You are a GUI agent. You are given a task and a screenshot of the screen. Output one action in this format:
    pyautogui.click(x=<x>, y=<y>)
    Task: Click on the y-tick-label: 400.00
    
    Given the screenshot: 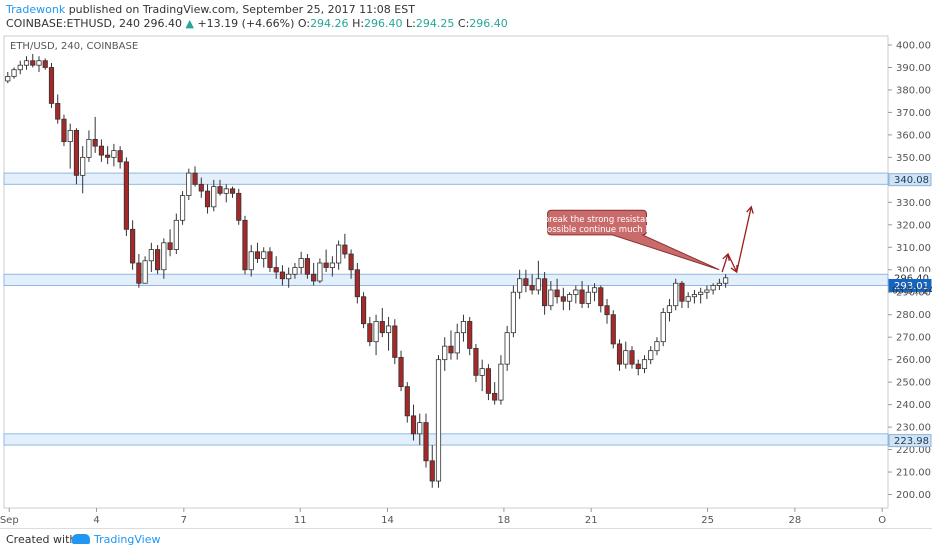 What is the action you would take?
    pyautogui.click(x=913, y=45)
    